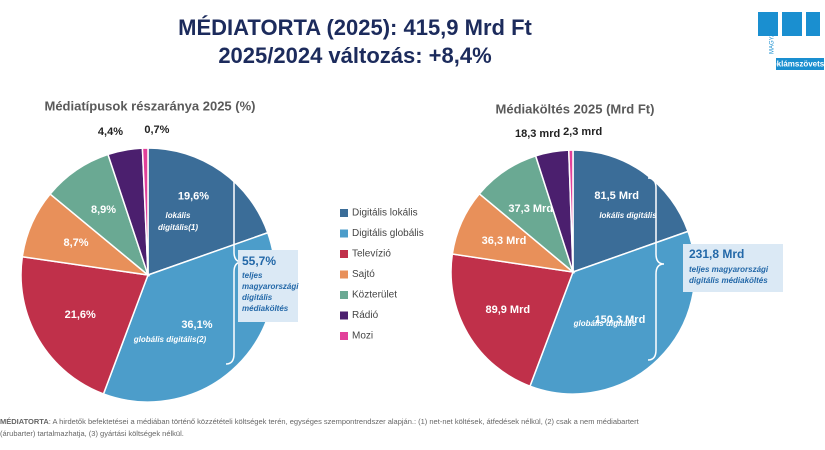 This screenshot has height=450, width=825. What do you see at coordinates (363, 274) in the screenshot?
I see `legend-label: Sajtó` at bounding box center [363, 274].